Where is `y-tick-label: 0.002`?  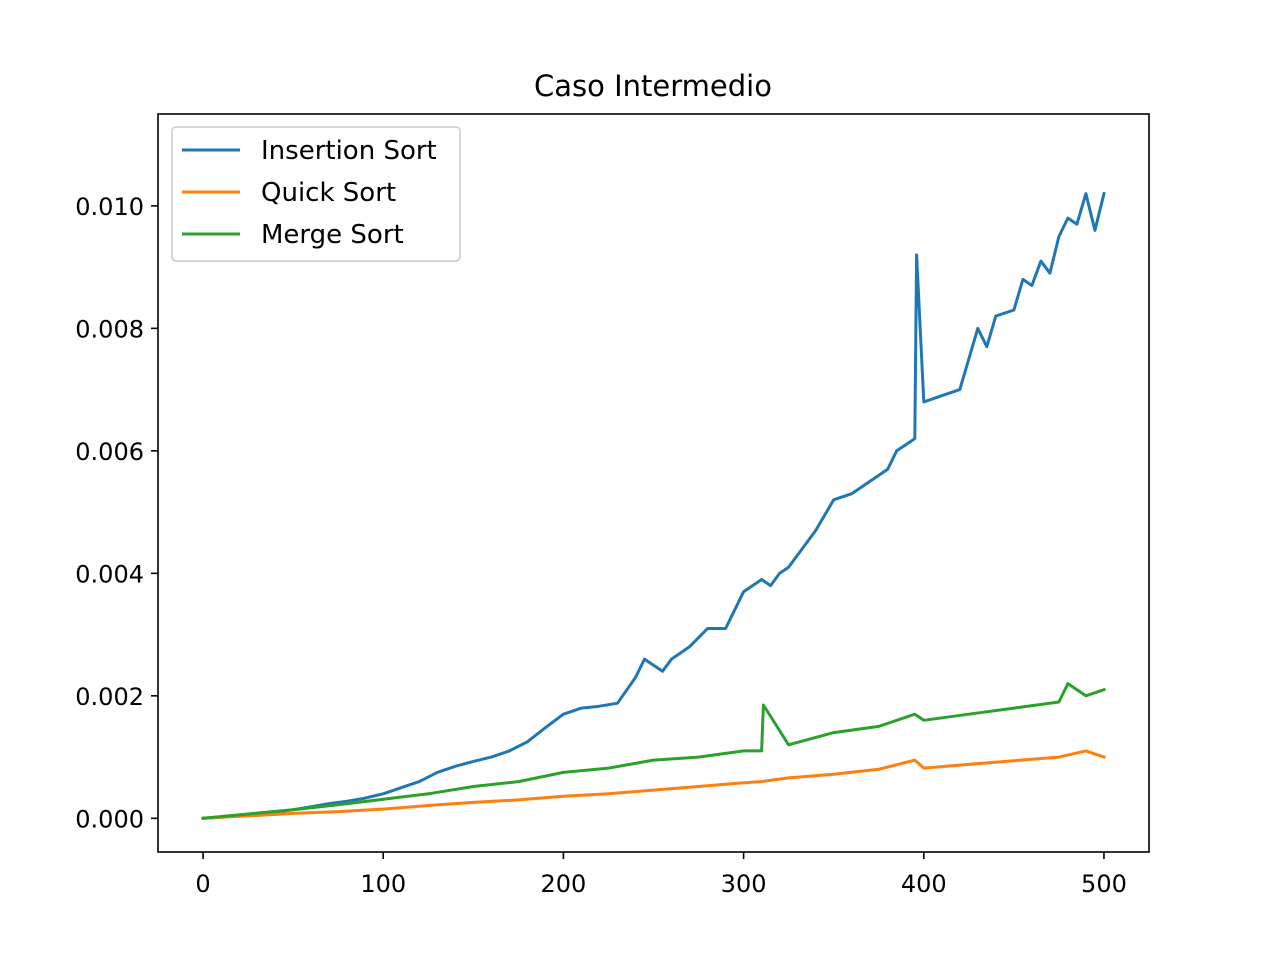
y-tick-label: 0.002 is located at coordinates (109, 697).